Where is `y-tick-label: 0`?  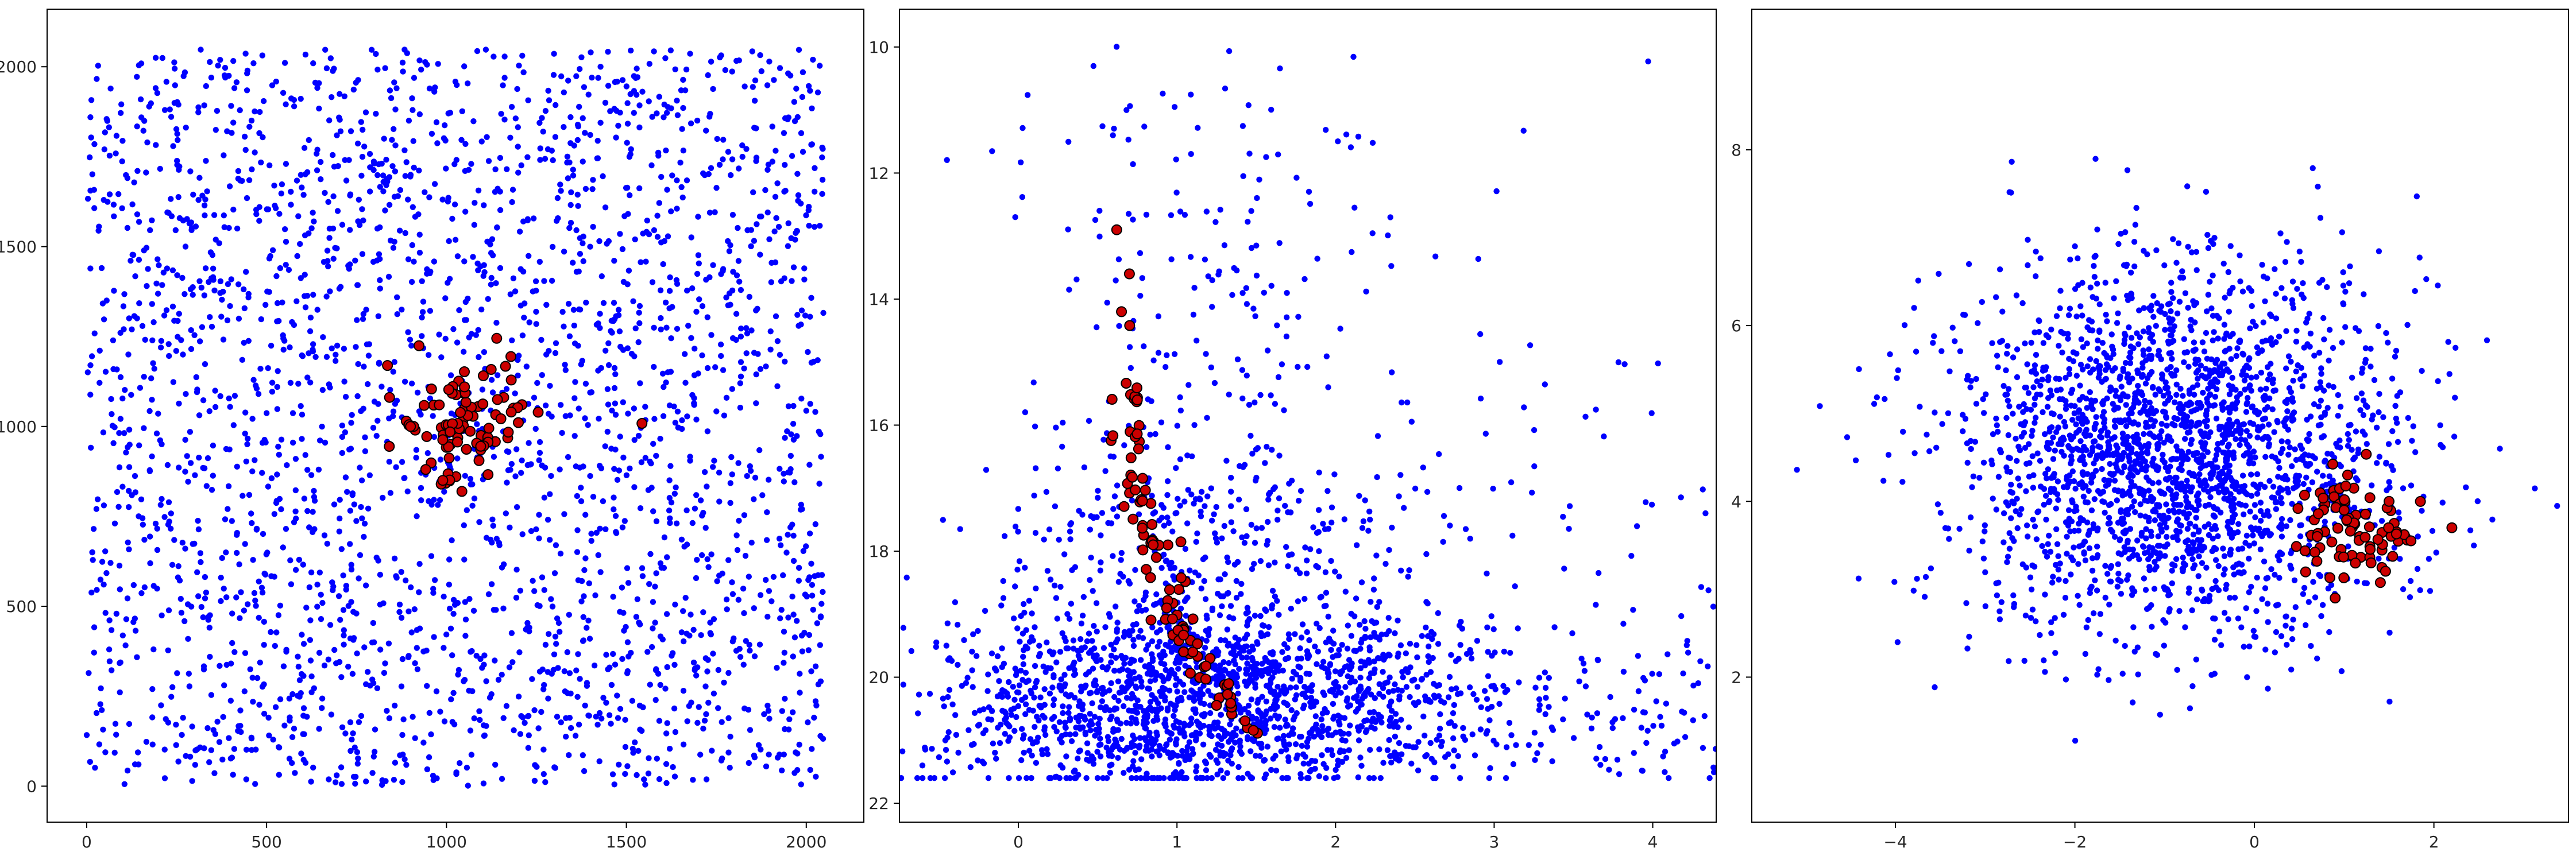 y-tick-label: 0 is located at coordinates (31, 786).